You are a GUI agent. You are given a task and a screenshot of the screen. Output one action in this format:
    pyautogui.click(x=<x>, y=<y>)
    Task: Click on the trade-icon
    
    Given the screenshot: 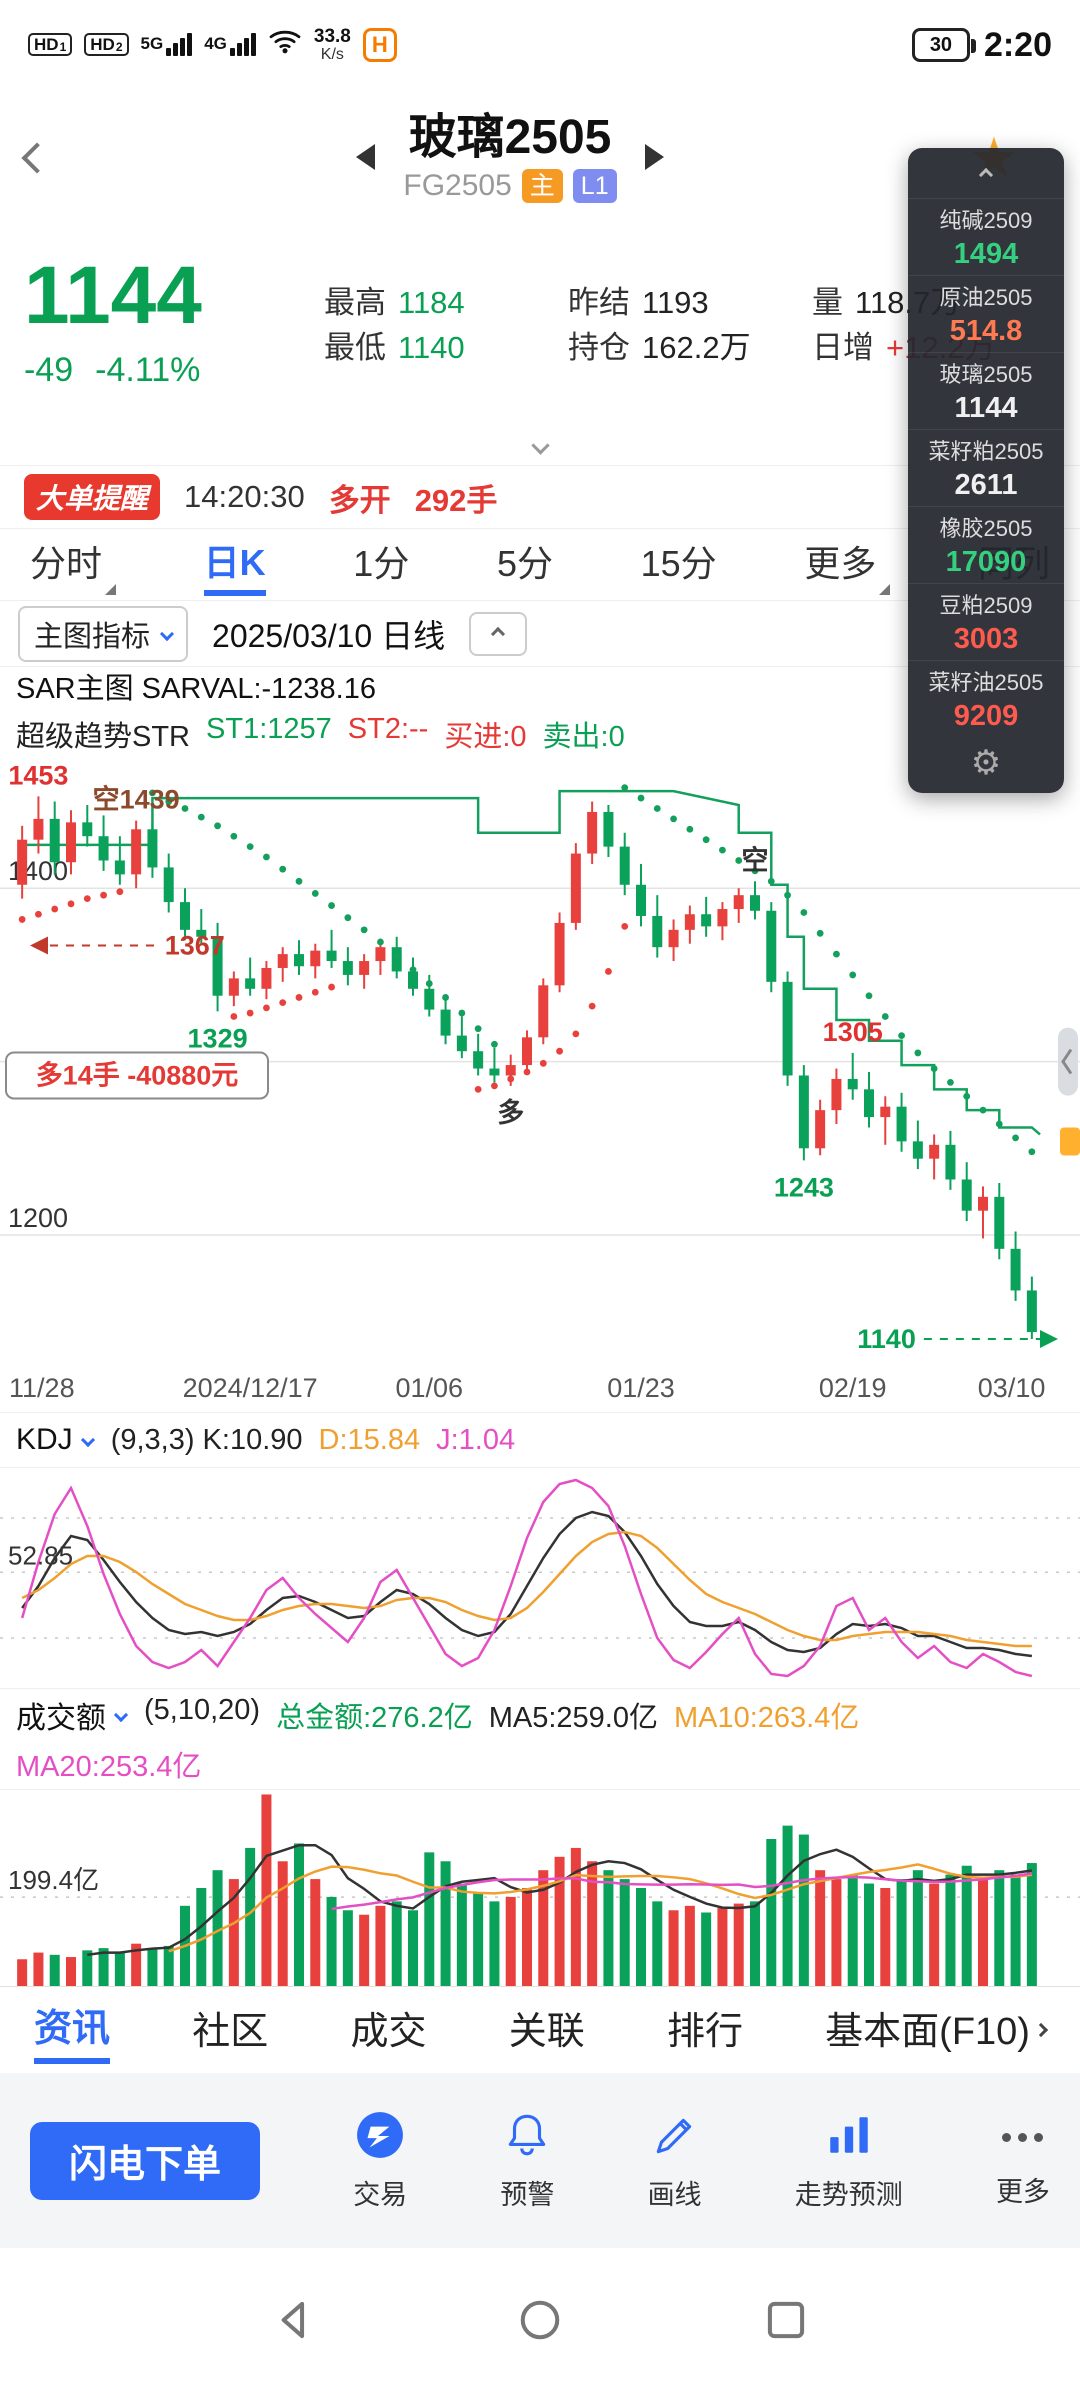 What is the action you would take?
    pyautogui.click(x=380, y=2137)
    